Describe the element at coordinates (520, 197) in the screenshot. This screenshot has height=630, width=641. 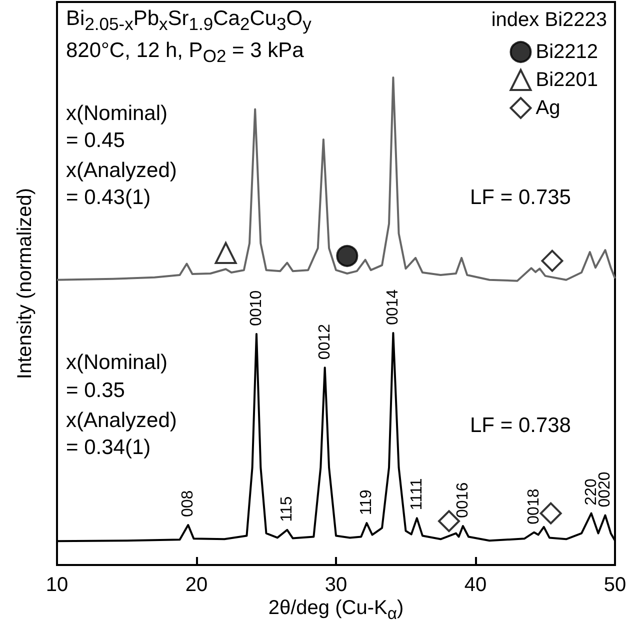
I see `annotation: LF = 0.735` at that location.